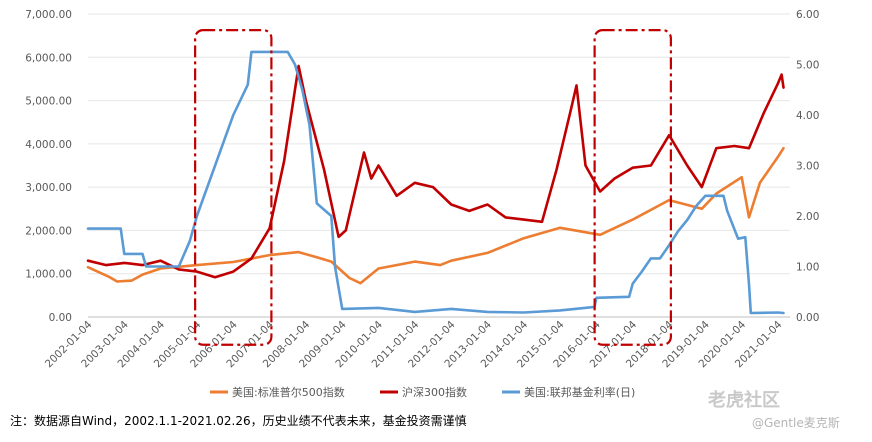  I want to click on y-right-tick-label: 3.00, so click(807, 167).